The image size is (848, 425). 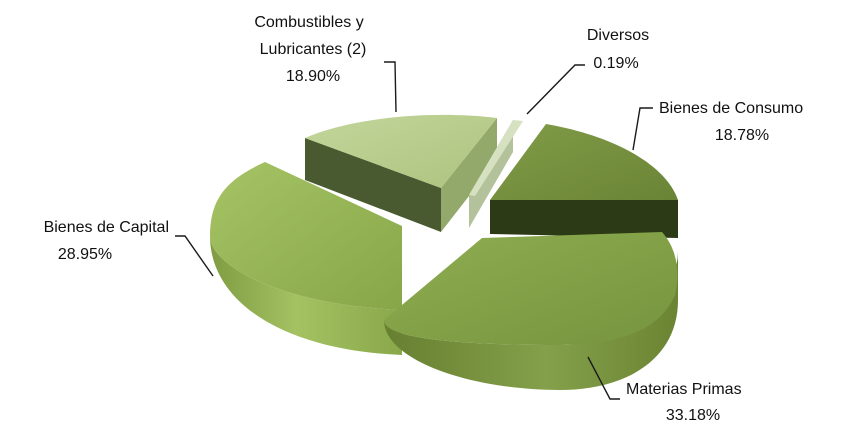 I want to click on value-diversos: 0.19%, so click(x=615, y=63).